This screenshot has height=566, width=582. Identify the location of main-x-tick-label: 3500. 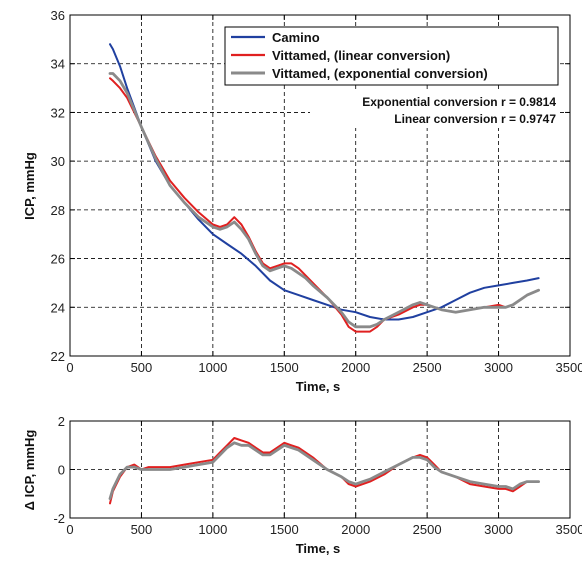
(569, 367).